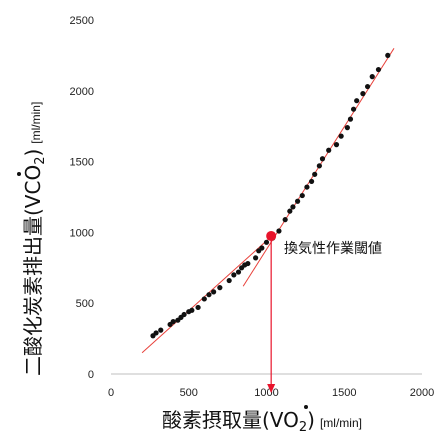 The width and height of the screenshot is (443, 443). I want to click on x-tick-label: 0, so click(111, 393).